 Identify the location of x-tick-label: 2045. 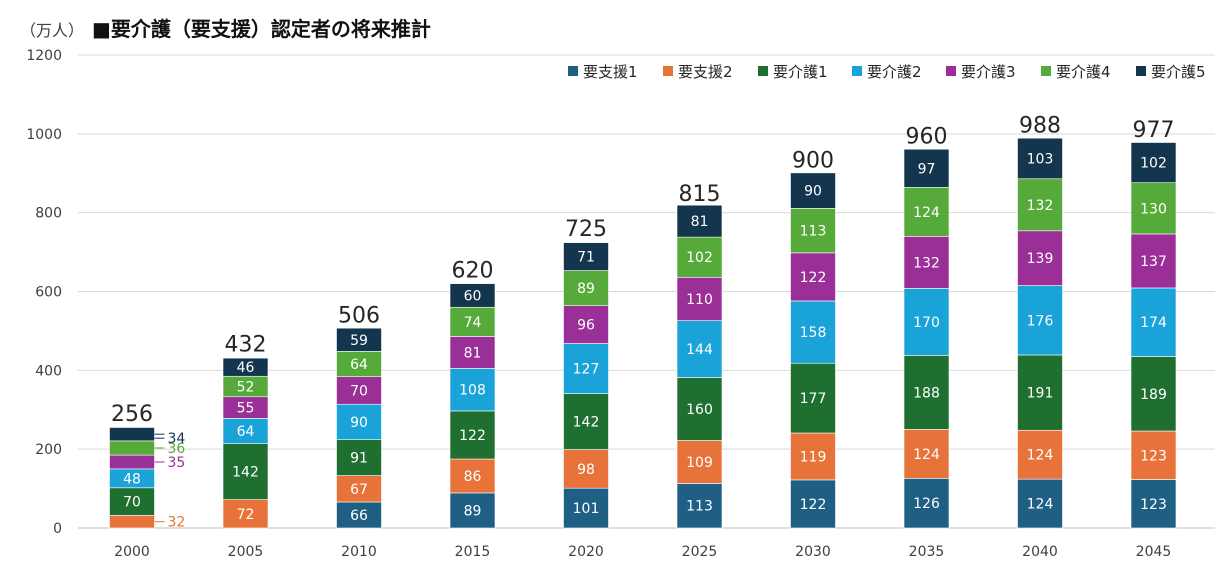
(1154, 552).